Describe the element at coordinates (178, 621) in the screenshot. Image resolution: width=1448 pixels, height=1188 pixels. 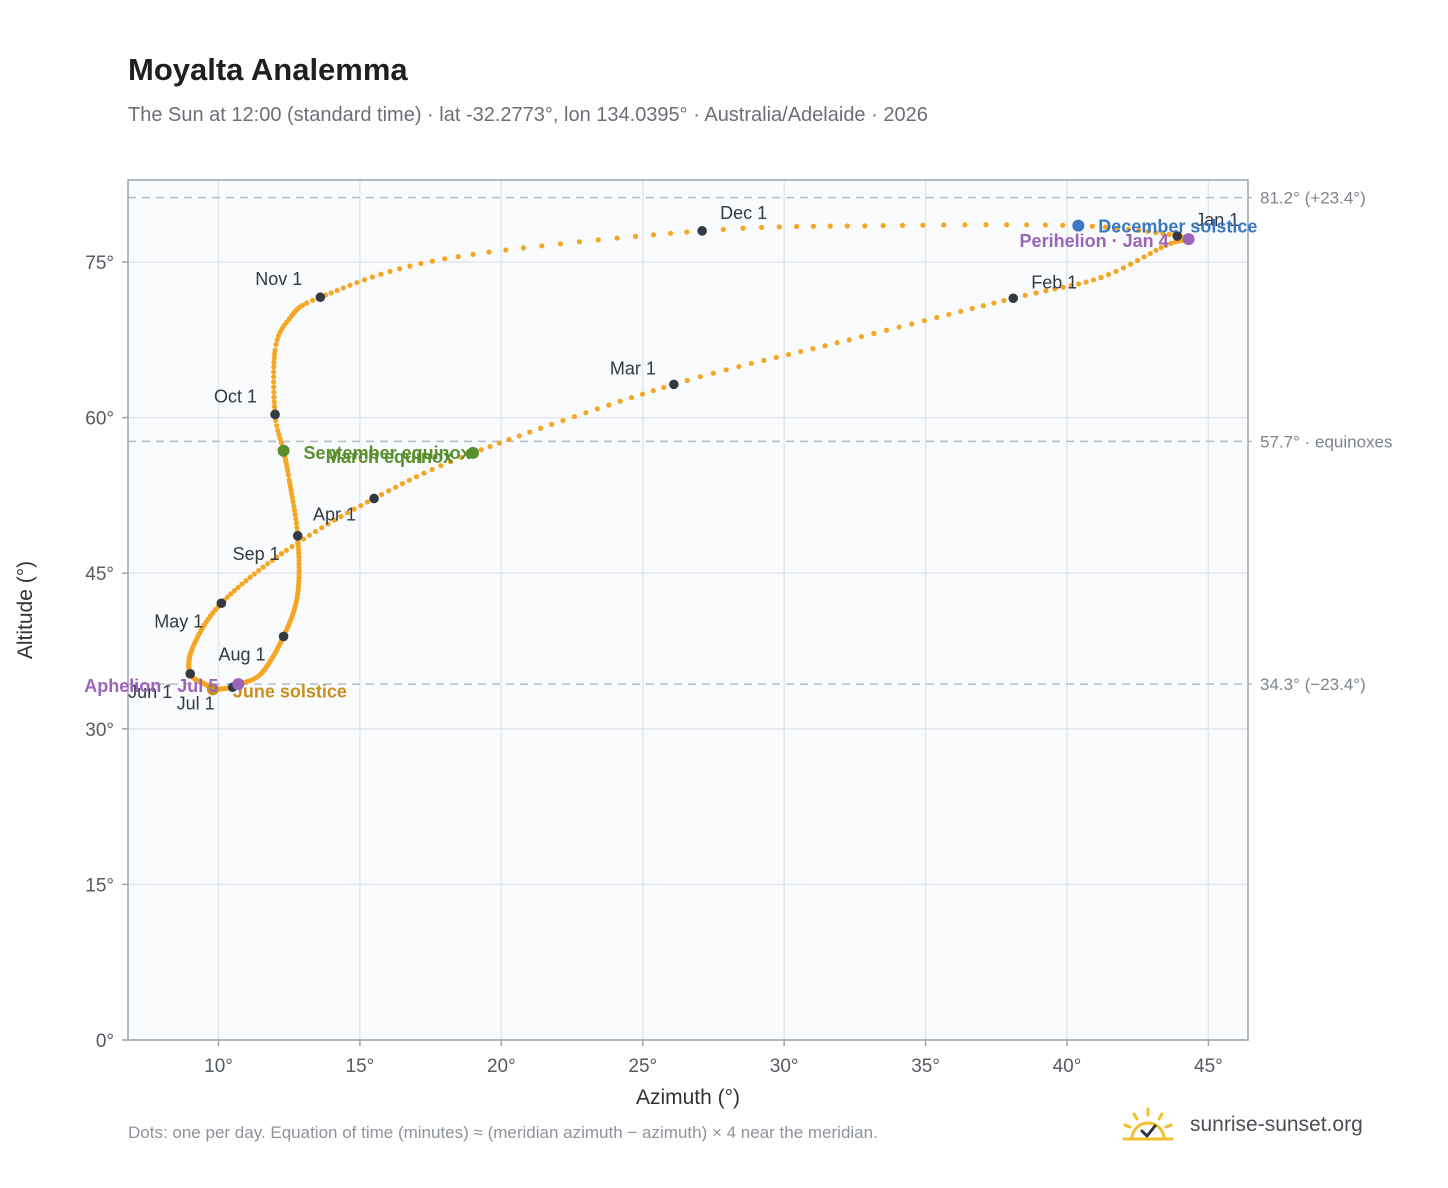
I see `month-marker-label: May 1` at that location.